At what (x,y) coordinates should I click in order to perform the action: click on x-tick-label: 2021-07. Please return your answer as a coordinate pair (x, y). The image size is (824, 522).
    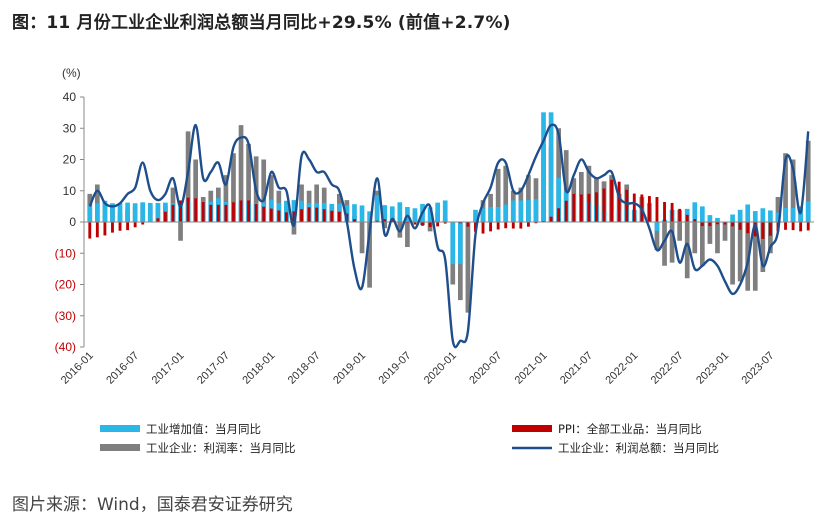
    Looking at the image, I should click on (576, 368).